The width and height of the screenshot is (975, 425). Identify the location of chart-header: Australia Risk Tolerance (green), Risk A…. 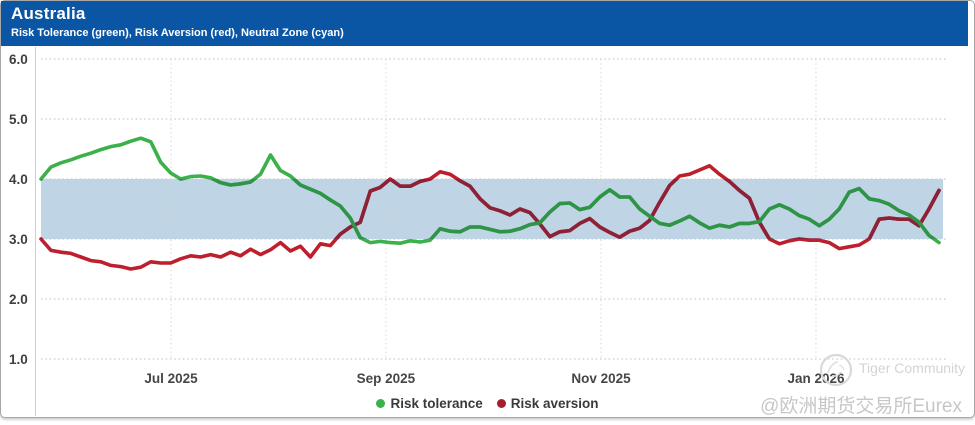
(484, 23).